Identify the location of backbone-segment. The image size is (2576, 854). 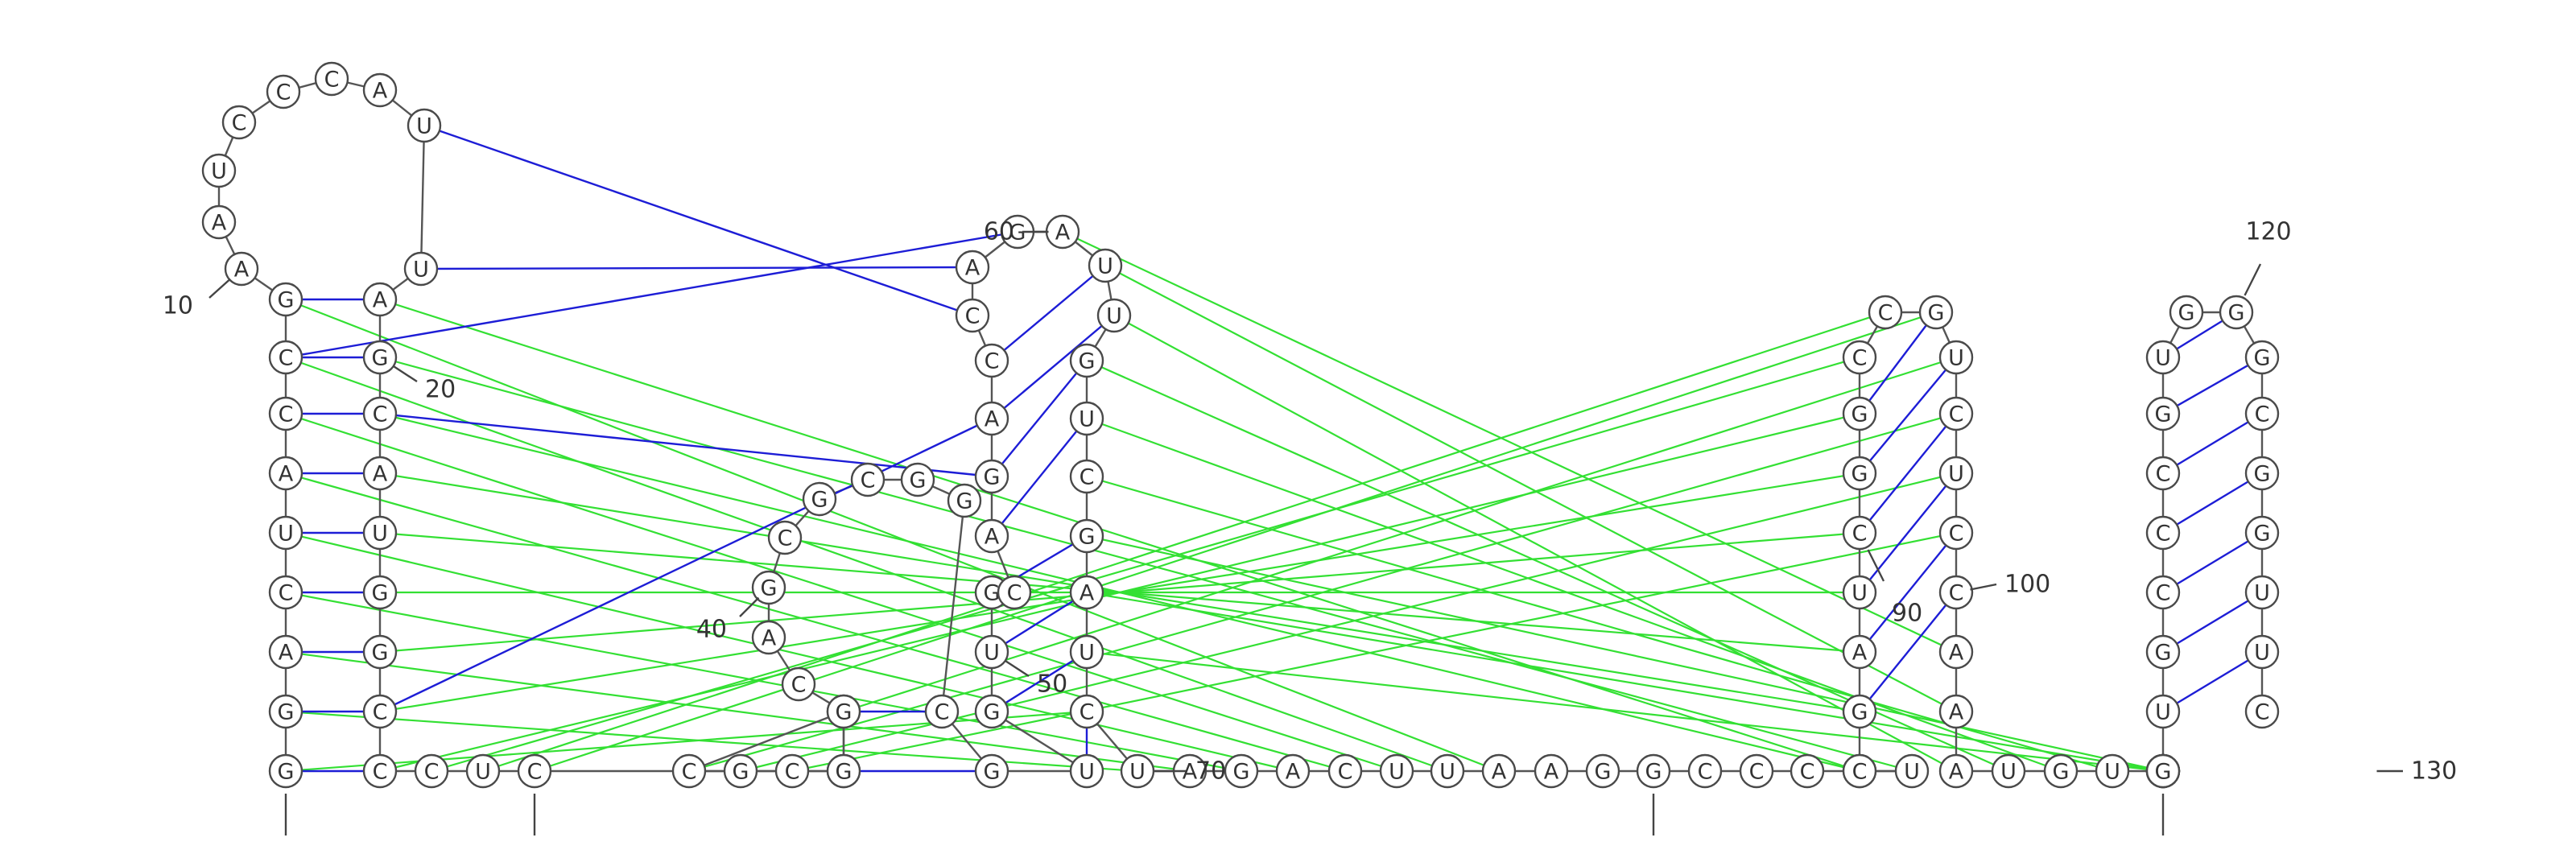
(766, 741).